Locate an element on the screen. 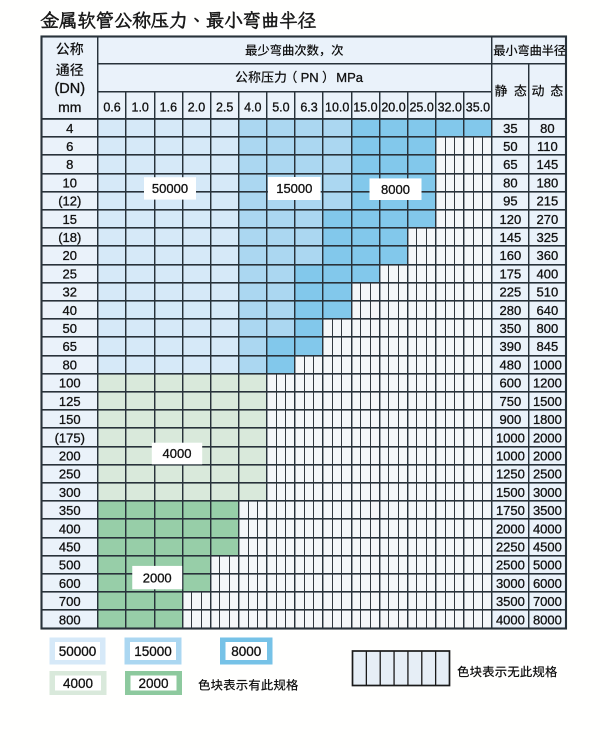  svg-text: 125 is located at coordinates (70, 401).